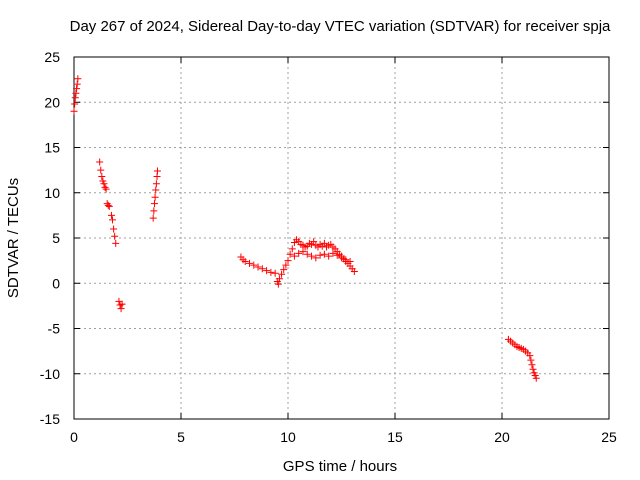  What do you see at coordinates (56, 283) in the screenshot?
I see `y-tick-label: 0` at bounding box center [56, 283].